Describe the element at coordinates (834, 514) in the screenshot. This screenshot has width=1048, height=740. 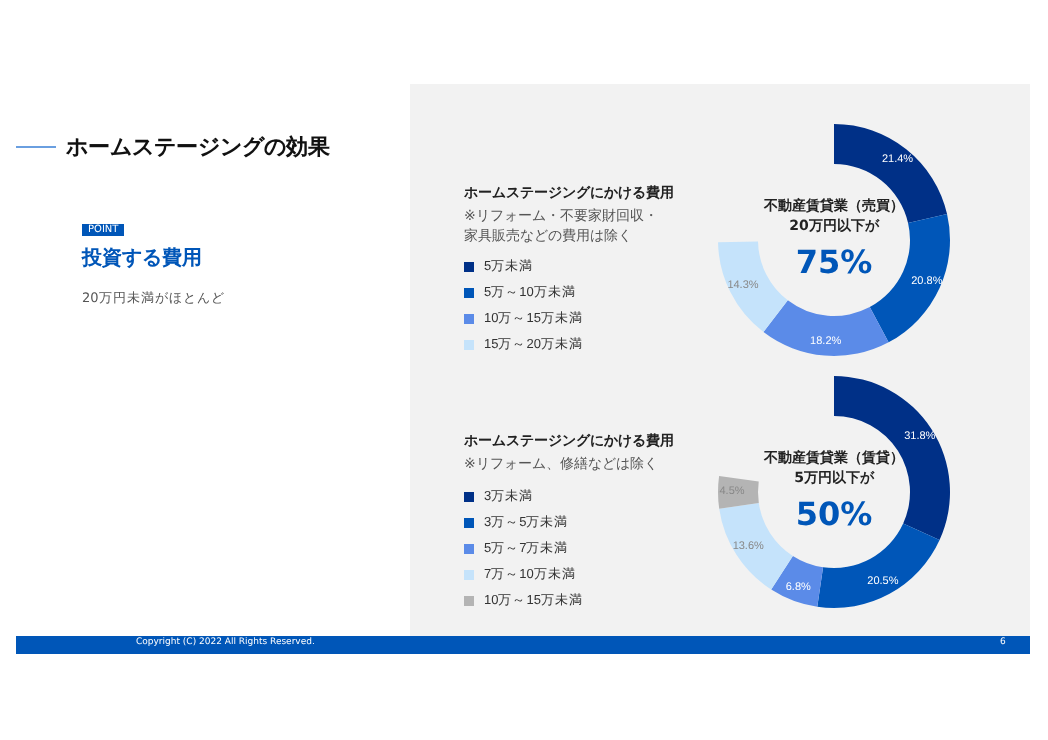
I see `text: 50%` at that location.